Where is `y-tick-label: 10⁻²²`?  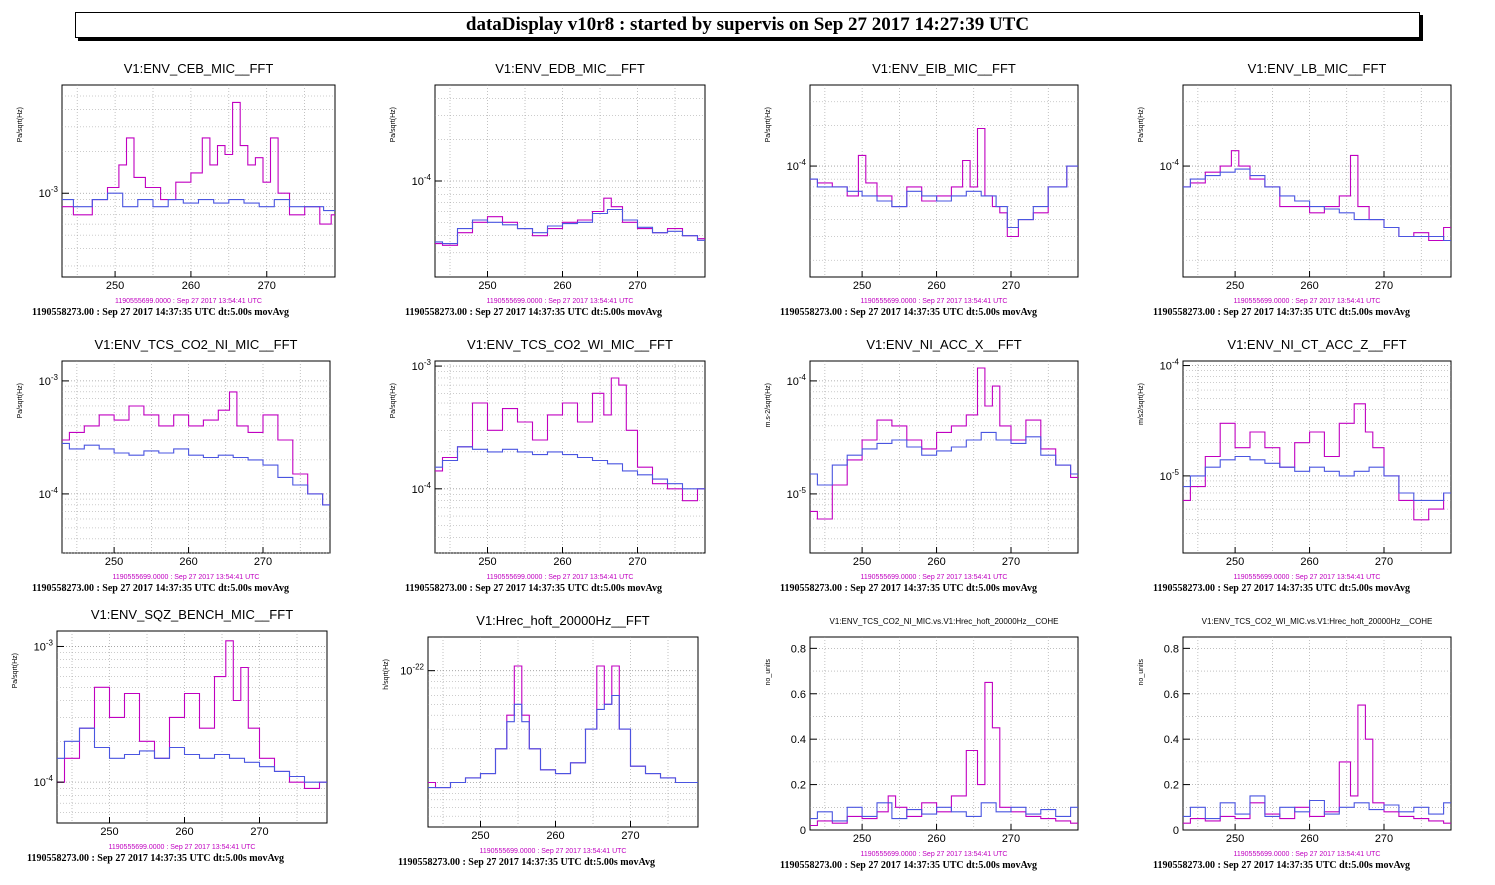 y-tick-label: 10⁻²² is located at coordinates (412, 670).